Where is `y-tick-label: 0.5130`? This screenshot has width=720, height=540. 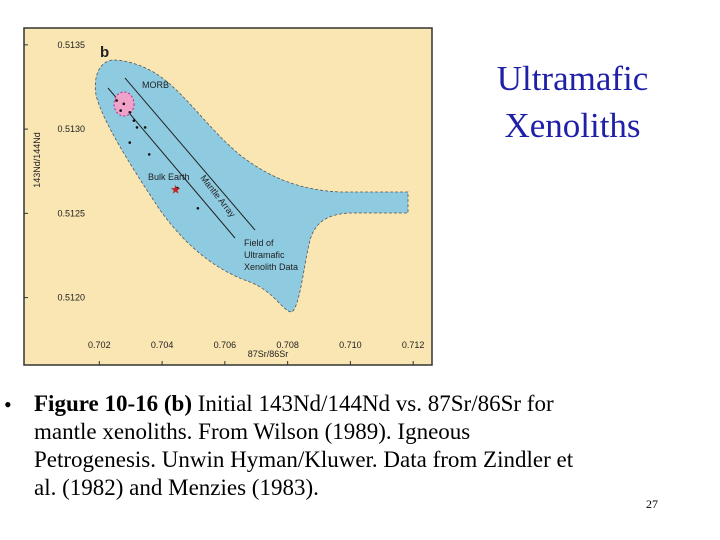
y-tick-label: 0.5130 is located at coordinates (71, 129).